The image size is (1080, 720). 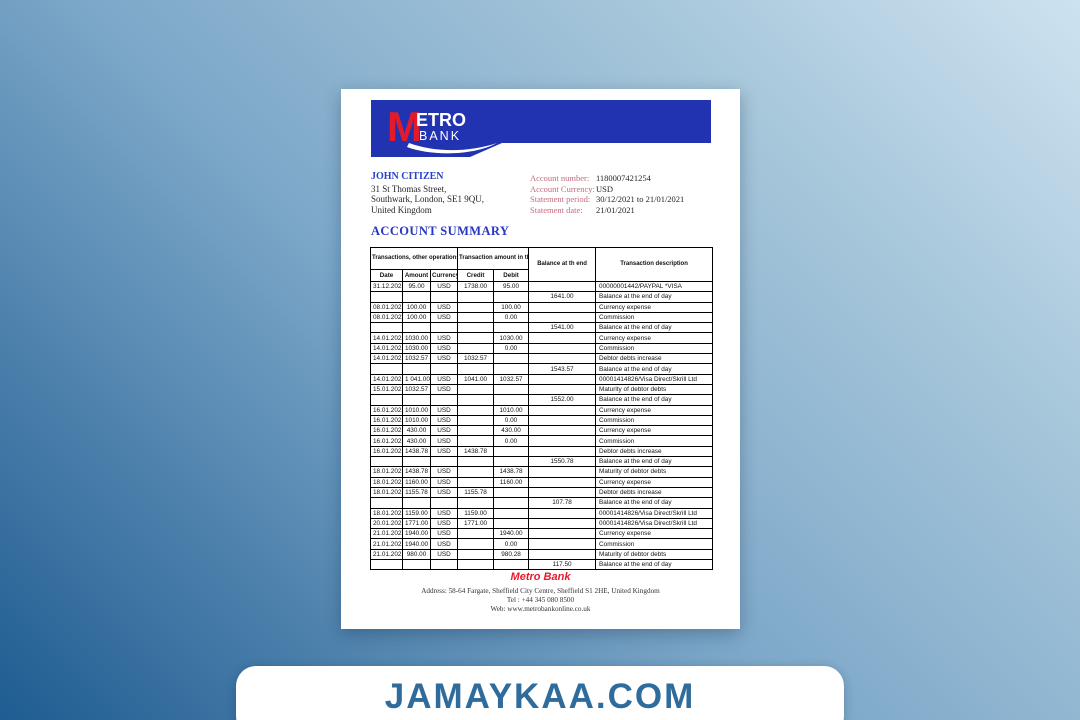 I want to click on page-title: ACCOUNT SUMMARY, so click(x=440, y=231).